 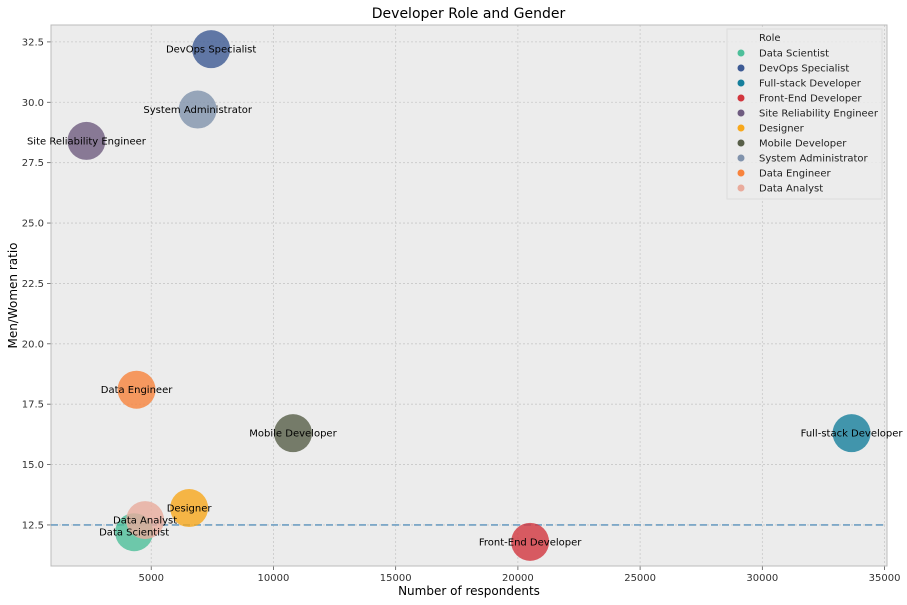 I want to click on data-point-label: Site Reliability Engineer, so click(x=87, y=141).